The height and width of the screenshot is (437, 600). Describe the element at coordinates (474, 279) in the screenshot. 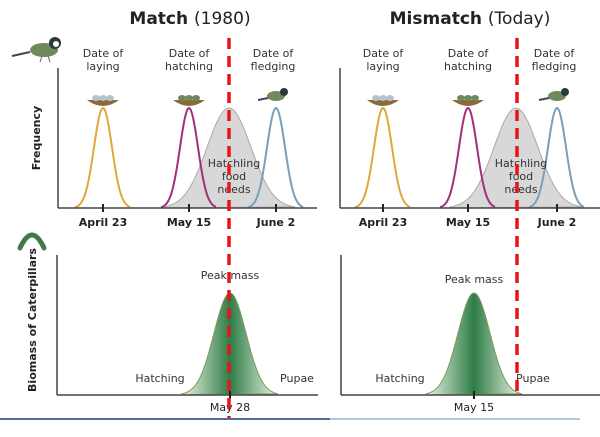

I see `label-peak-mass: Peak mass` at that location.